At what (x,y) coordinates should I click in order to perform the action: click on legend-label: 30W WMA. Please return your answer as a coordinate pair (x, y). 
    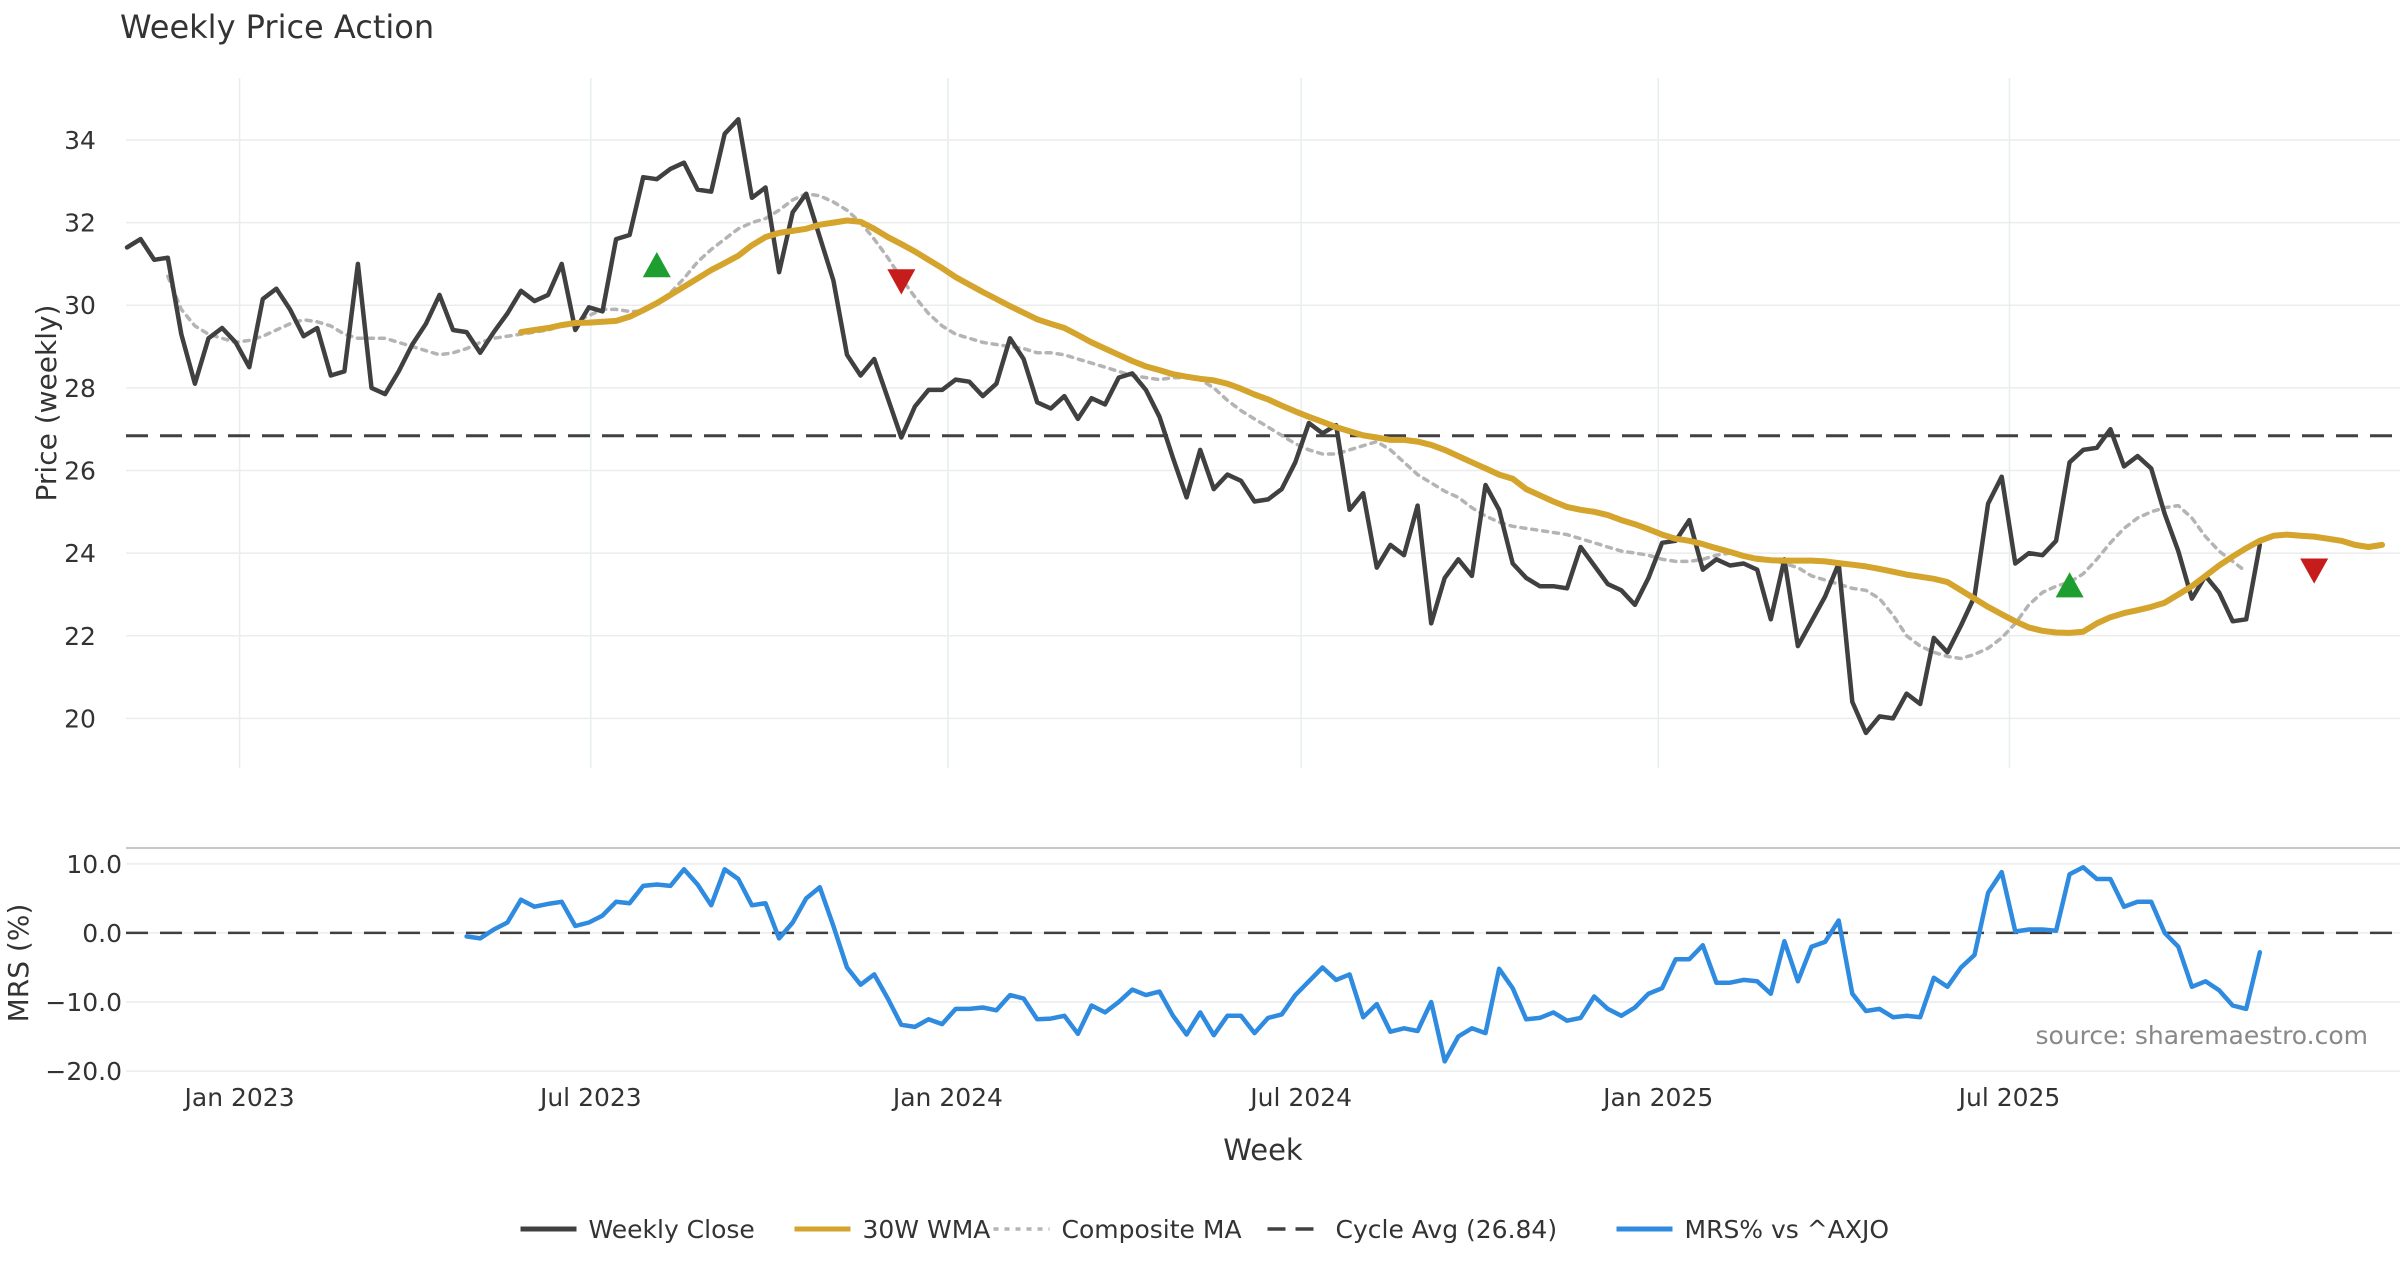
    Looking at the image, I should click on (927, 1229).